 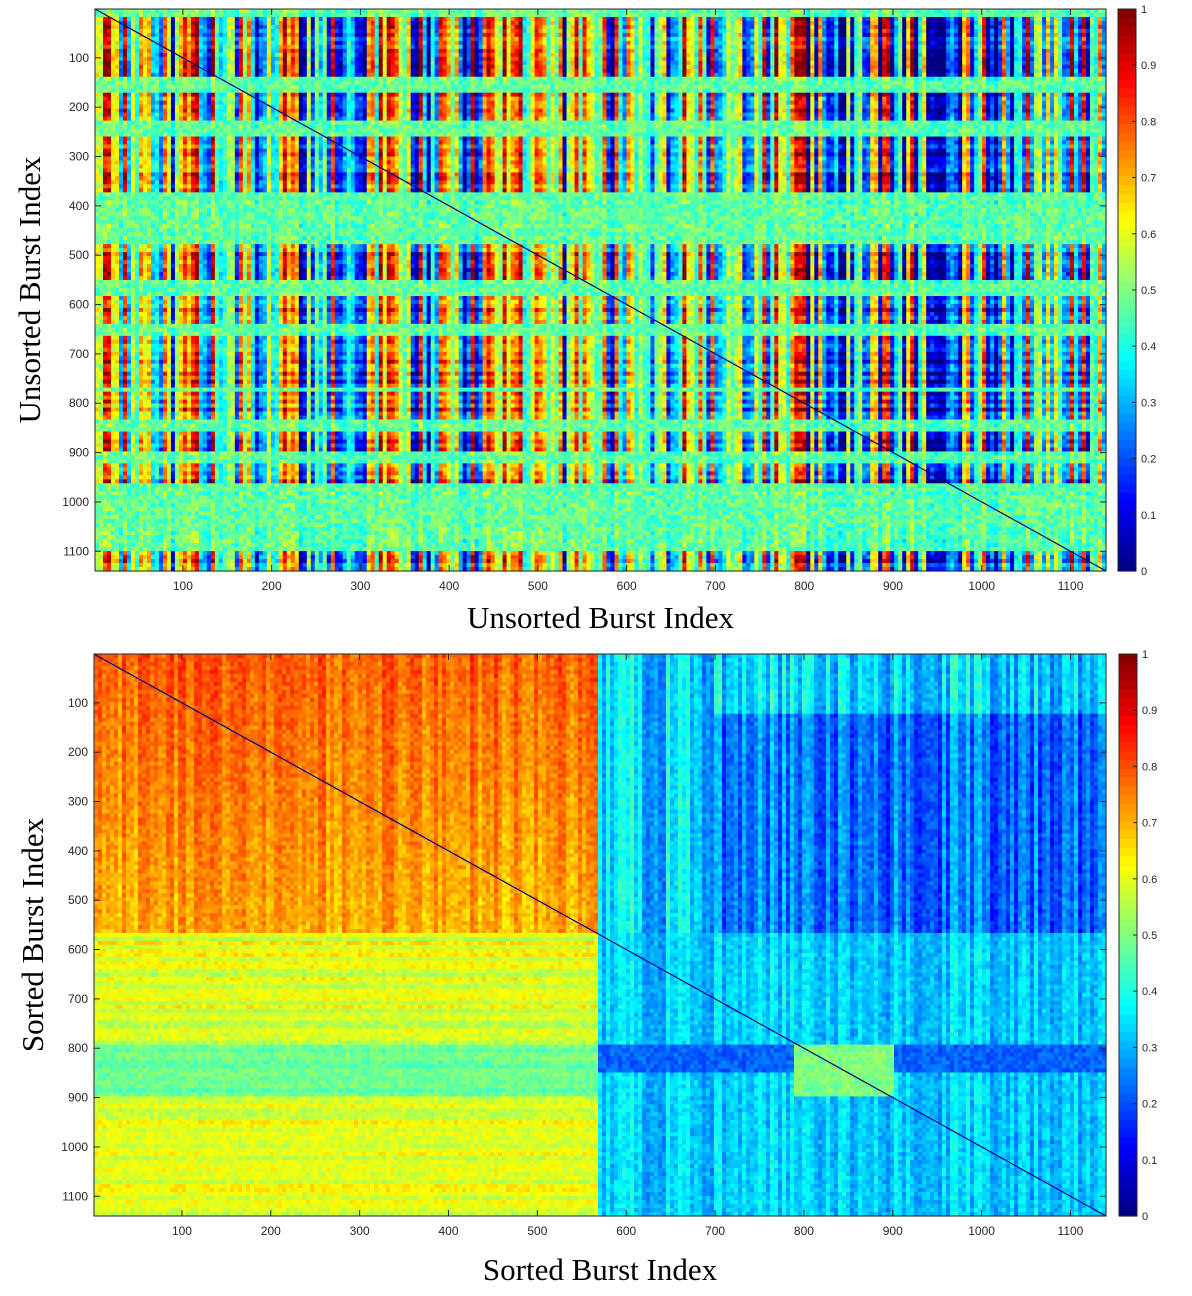 I want to click on colorbar-tick-label-top: 0.4, so click(x=1148, y=347).